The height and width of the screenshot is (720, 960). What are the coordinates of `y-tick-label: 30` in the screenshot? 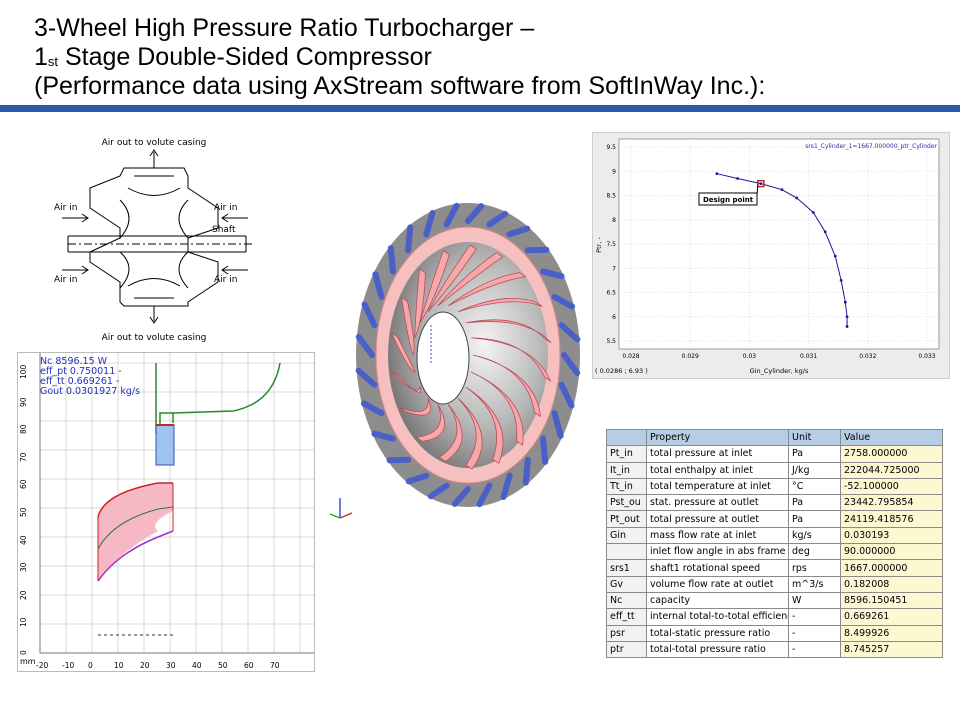 It's located at (23, 567).